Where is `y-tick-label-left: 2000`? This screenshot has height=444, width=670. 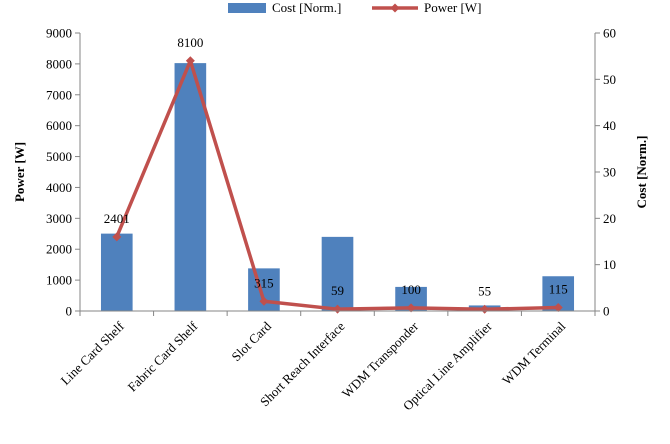
y-tick-label-left: 2000 is located at coordinates (59, 249).